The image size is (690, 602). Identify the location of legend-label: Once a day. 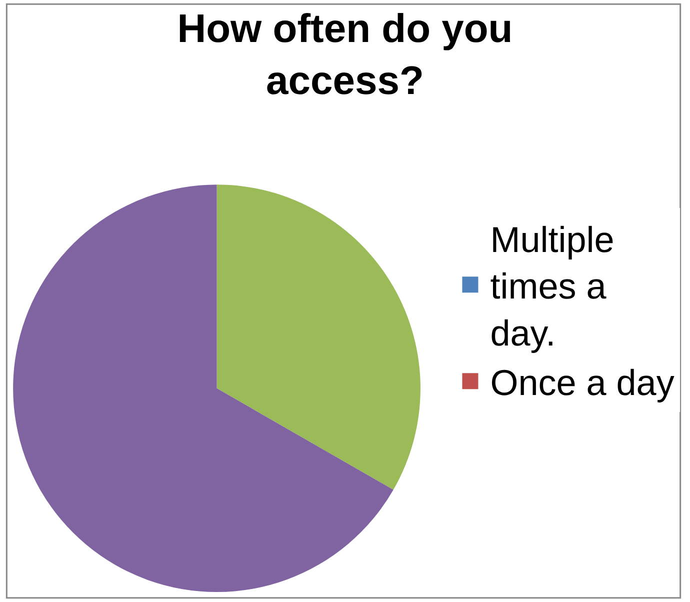
(582, 383).